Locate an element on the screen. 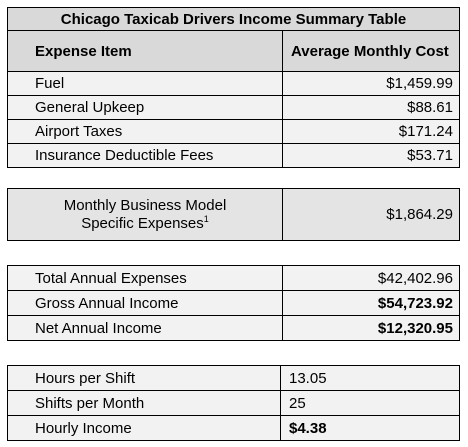 This screenshot has height=447, width=468. row-label: Airport Taxes is located at coordinates (145, 131).